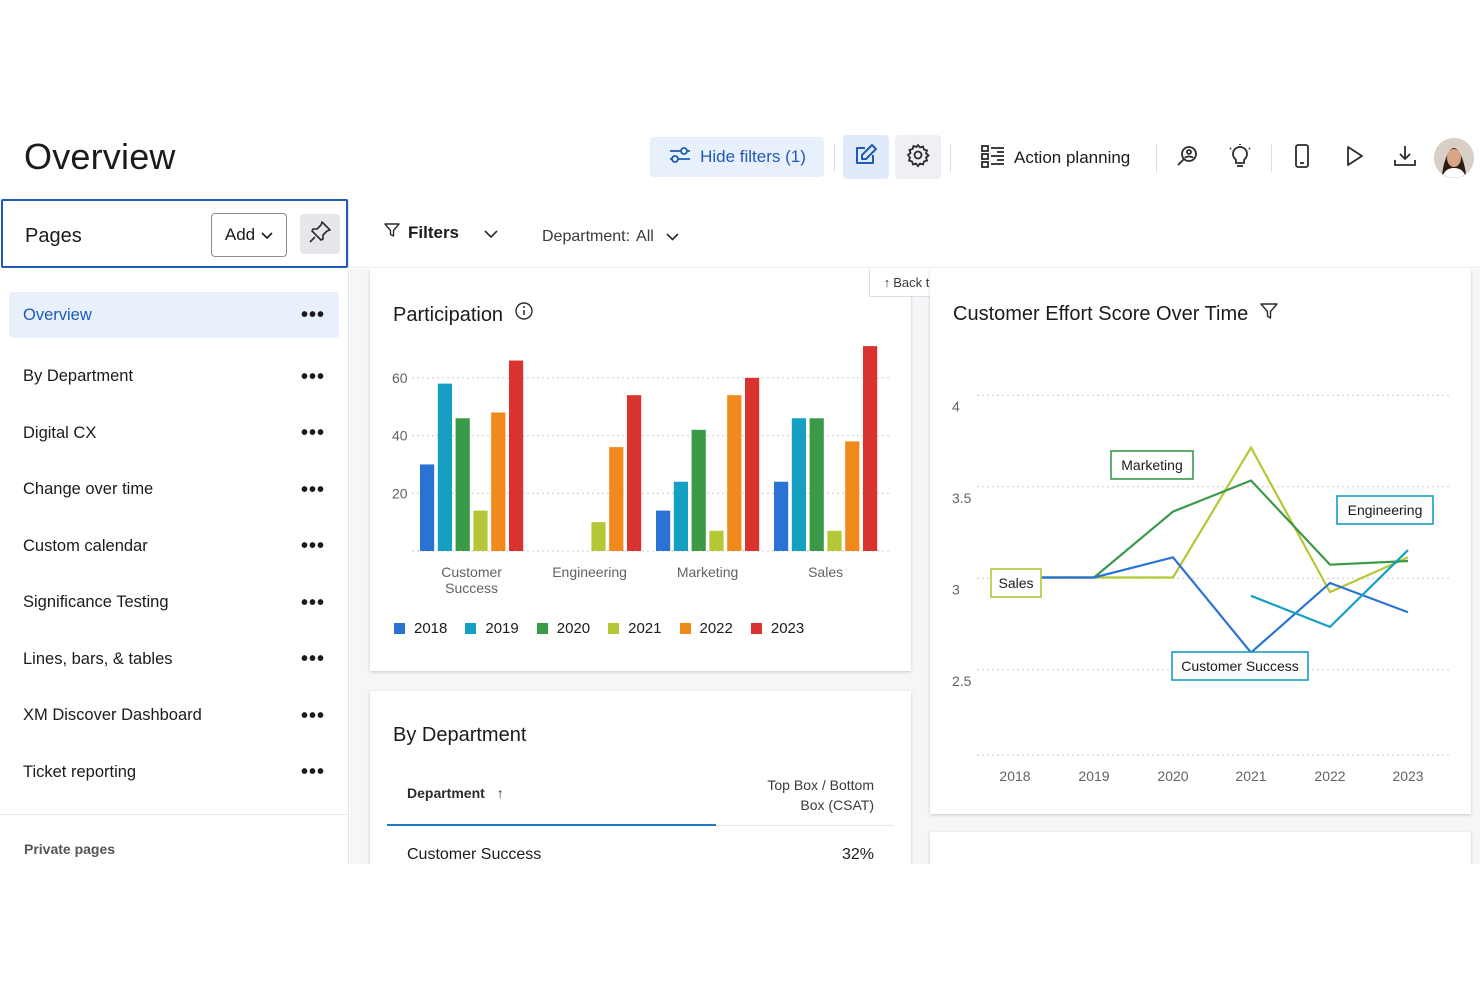 Image resolution: width=1480 pixels, height=987 pixels. Describe the element at coordinates (599, 628) in the screenshot. I see `participation-legend: 2018 2019 2020 2021 2022 2023` at that location.